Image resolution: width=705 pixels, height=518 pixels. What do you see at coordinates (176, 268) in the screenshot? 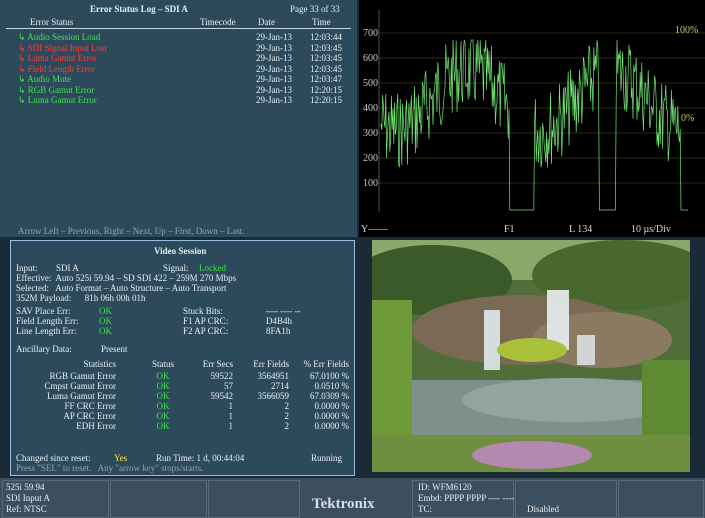
I see `label: Signal:` at bounding box center [176, 268].